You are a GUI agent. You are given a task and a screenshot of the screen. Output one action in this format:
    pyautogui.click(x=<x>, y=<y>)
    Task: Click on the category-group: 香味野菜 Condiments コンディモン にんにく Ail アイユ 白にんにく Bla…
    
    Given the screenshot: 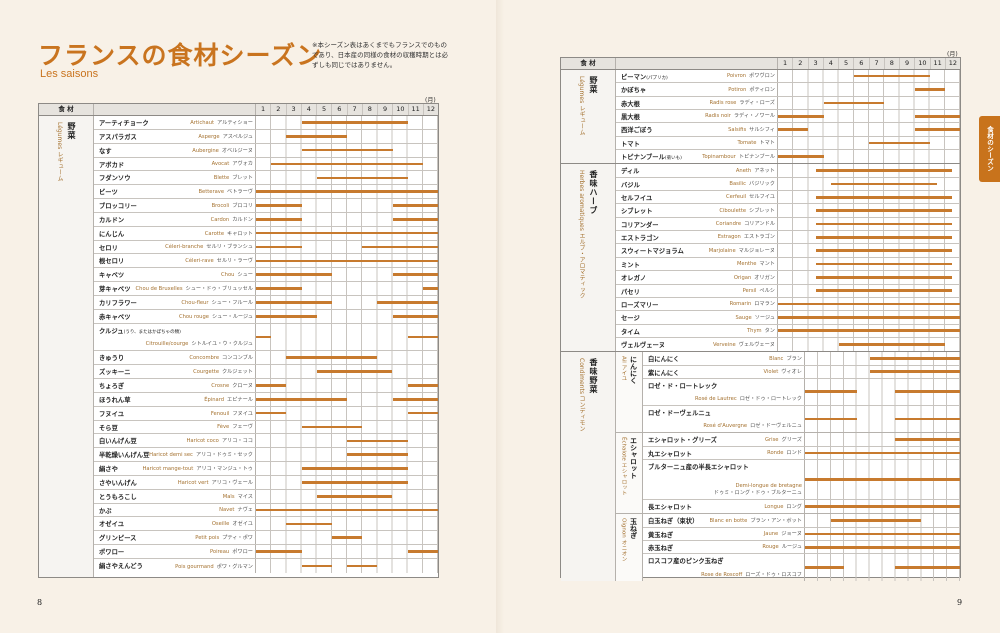 What is the action you would take?
    pyautogui.click(x=760, y=467)
    